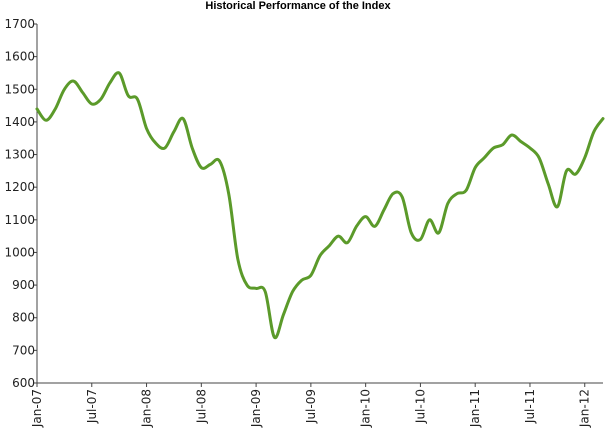  I want to click on y-tick-label: 1300, so click(19, 155).